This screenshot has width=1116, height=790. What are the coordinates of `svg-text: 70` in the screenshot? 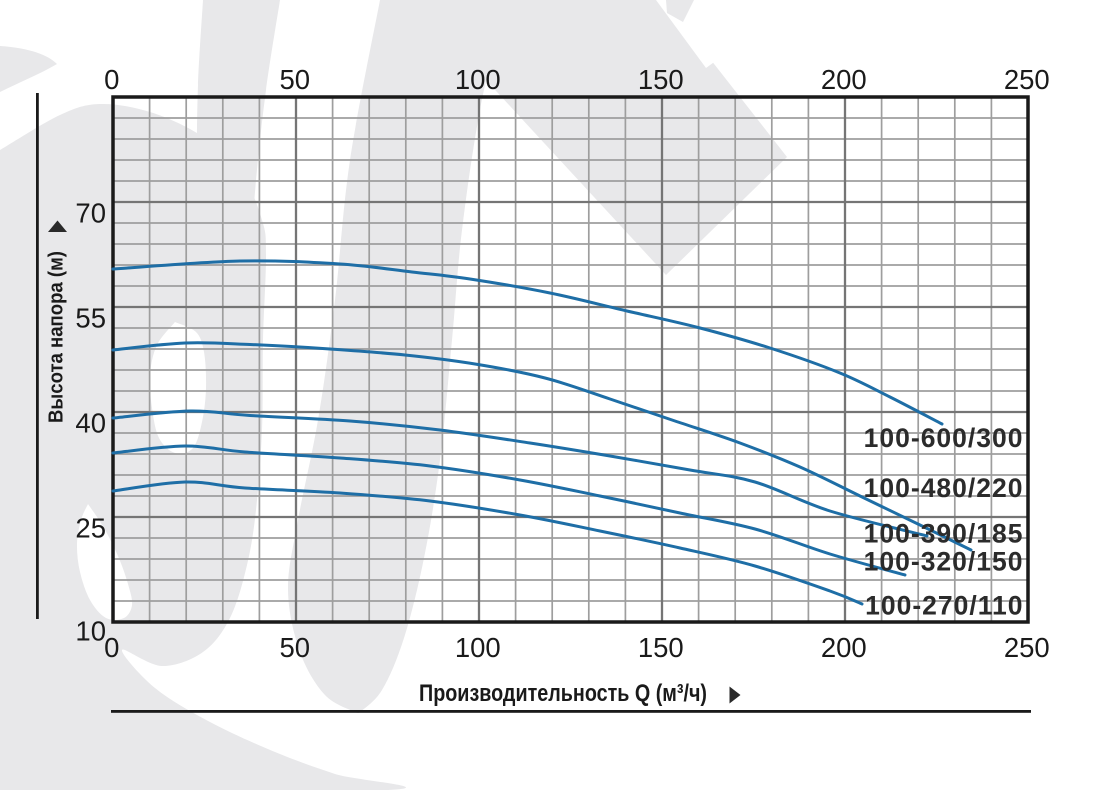 It's located at (90, 212).